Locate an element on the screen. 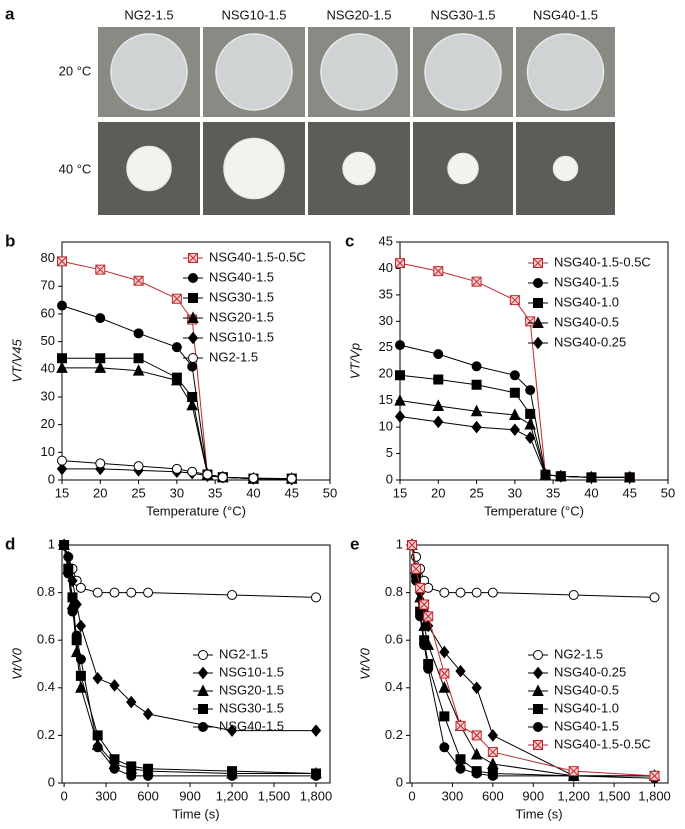  x-tick-label: 45 is located at coordinates (291, 492).